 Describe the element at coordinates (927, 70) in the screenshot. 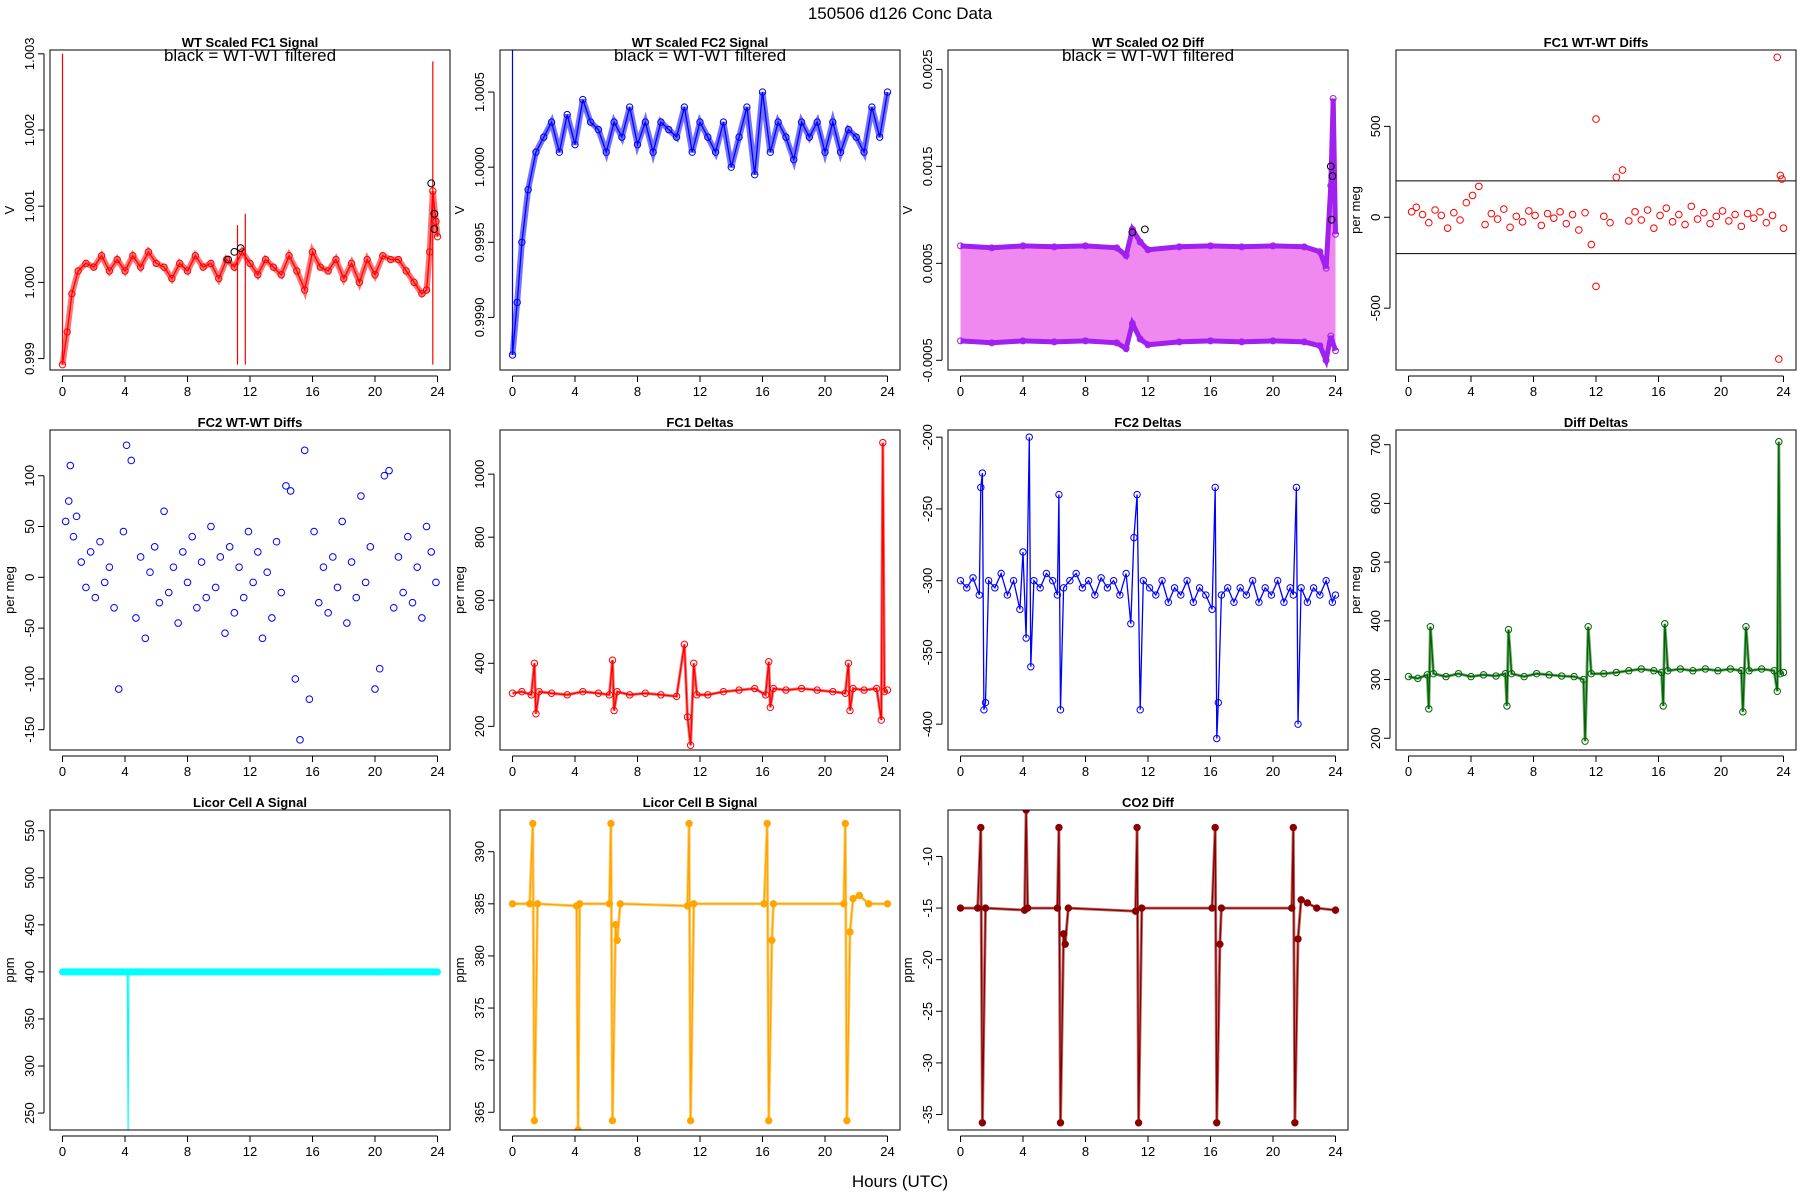

I see `y-tick-label: 0.0025` at that location.